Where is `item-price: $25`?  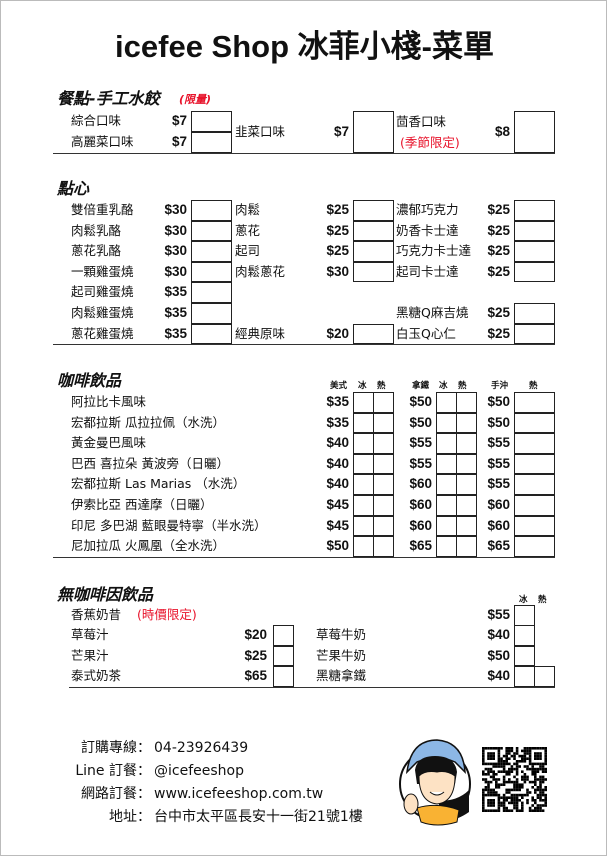
item-price: $25 is located at coordinates (498, 271).